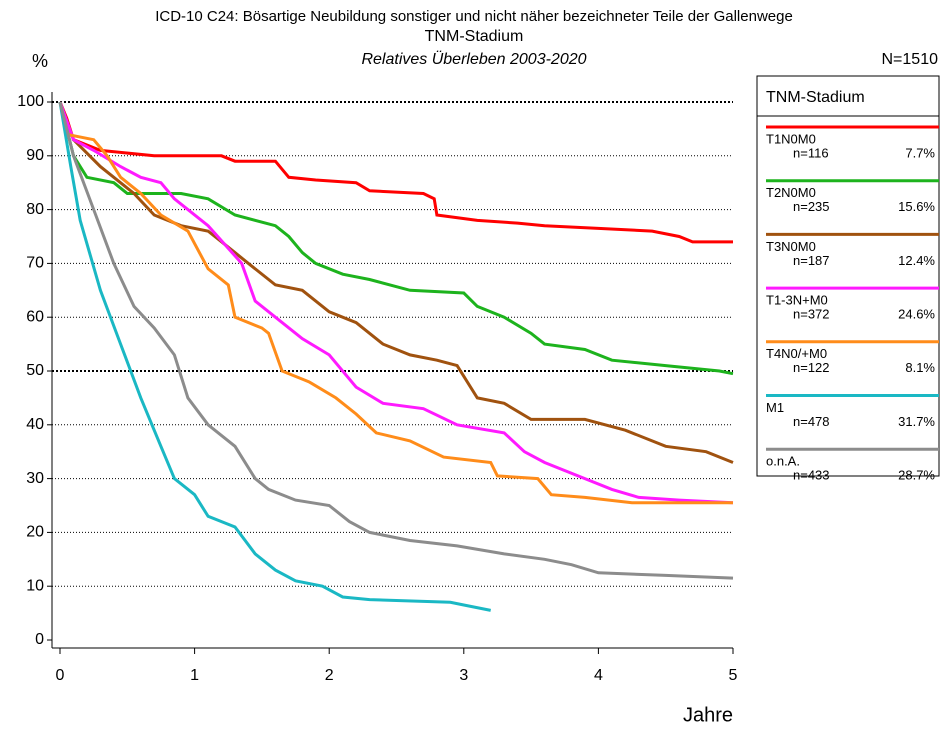 The width and height of the screenshot is (949, 729). I want to click on y-tick-label: 70, so click(35, 263).